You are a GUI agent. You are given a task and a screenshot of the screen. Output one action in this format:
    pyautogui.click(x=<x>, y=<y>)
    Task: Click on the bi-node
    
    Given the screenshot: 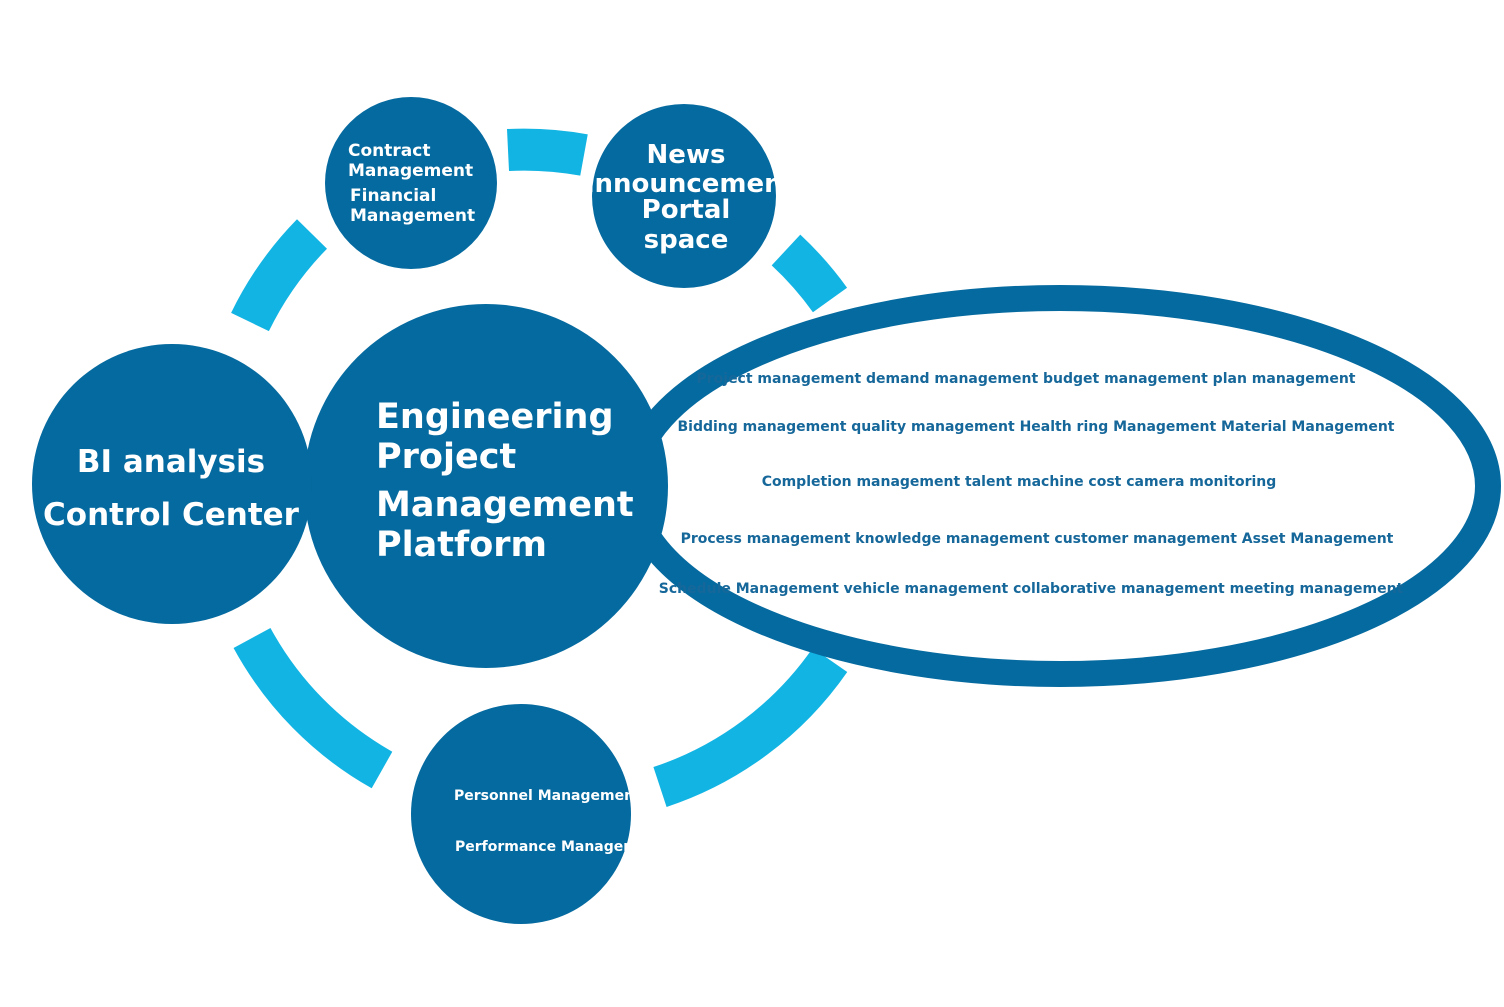 What is the action you would take?
    pyautogui.click(x=172, y=484)
    